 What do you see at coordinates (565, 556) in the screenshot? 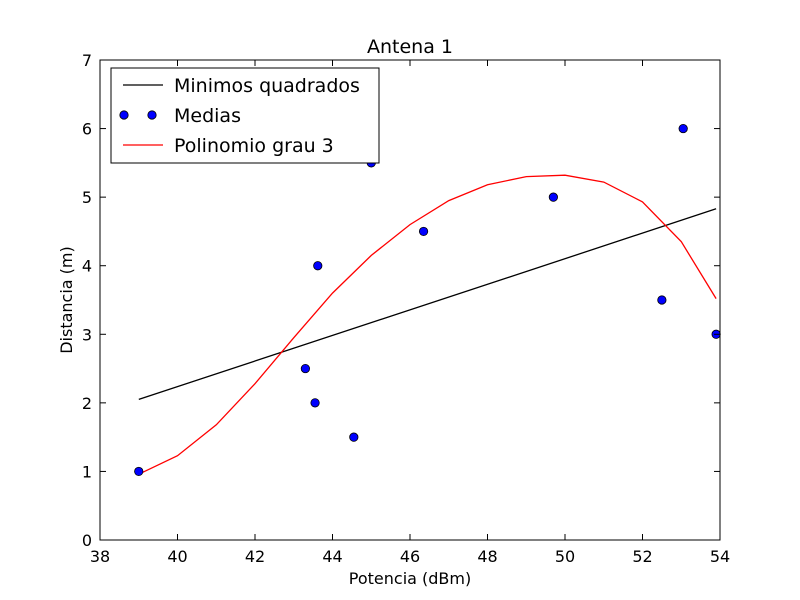
I see `x-tick-label: 50` at bounding box center [565, 556].